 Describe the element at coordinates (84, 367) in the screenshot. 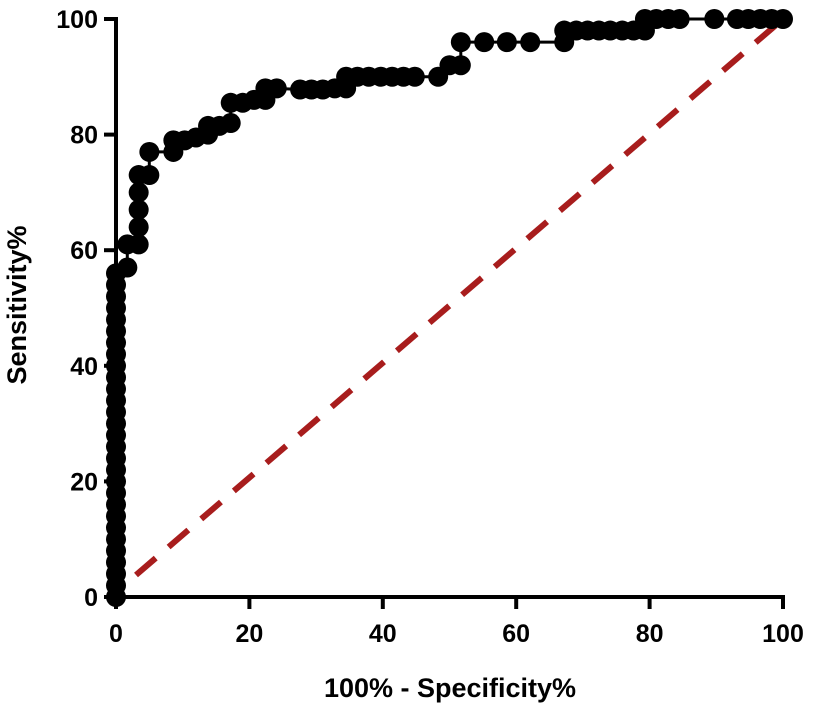

I see `y-tick-label: 40` at that location.